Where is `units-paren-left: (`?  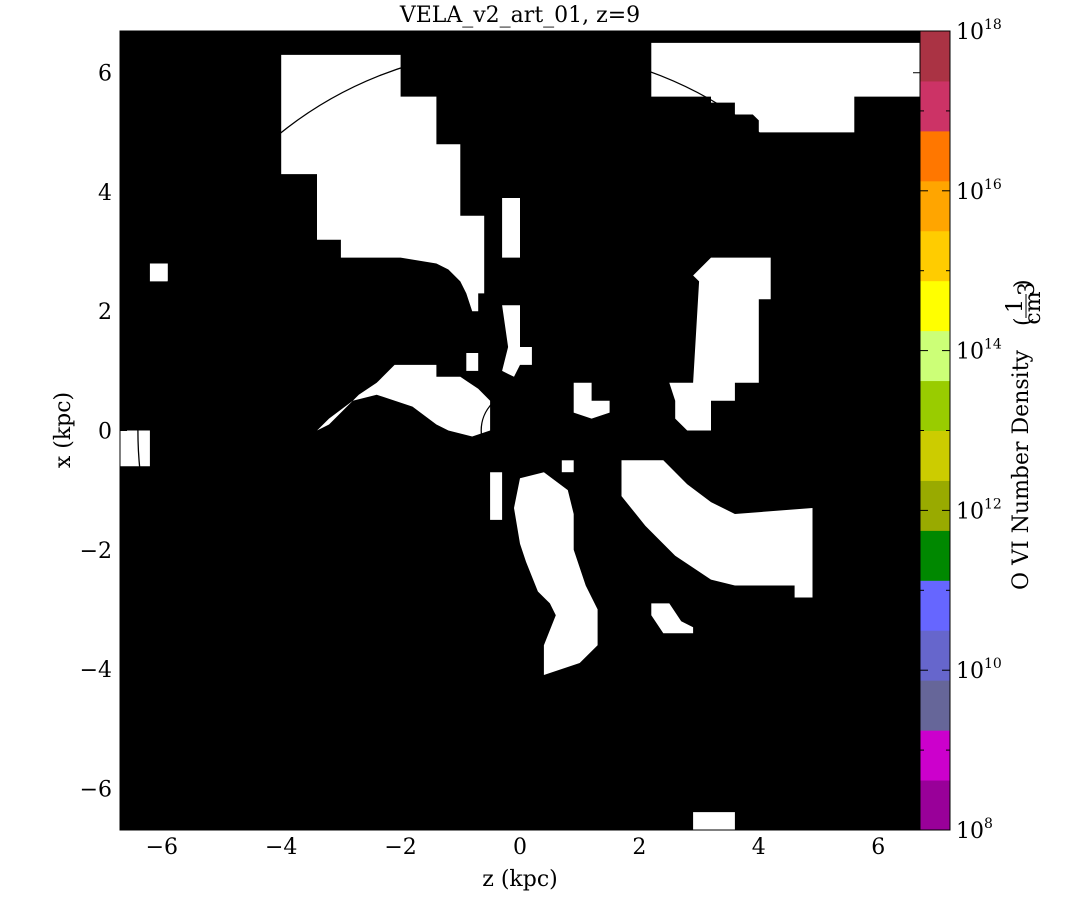 units-paren-left: ( is located at coordinates (1023, 321).